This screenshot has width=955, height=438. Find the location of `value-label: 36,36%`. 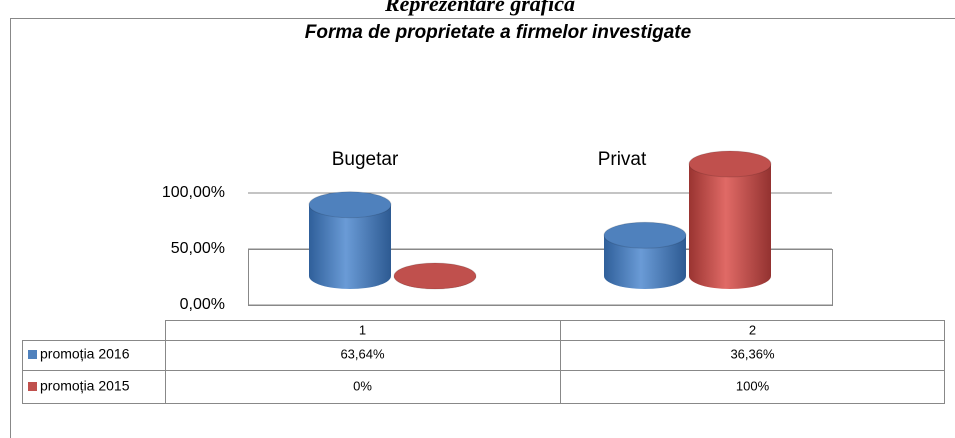

value-label: 36,36% is located at coordinates (752, 353).